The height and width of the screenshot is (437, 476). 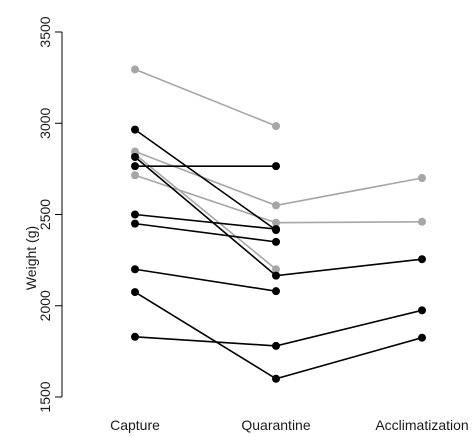 I want to click on y-ticks: 1500 2000 2500 3000 3500, so click(x=49, y=214).